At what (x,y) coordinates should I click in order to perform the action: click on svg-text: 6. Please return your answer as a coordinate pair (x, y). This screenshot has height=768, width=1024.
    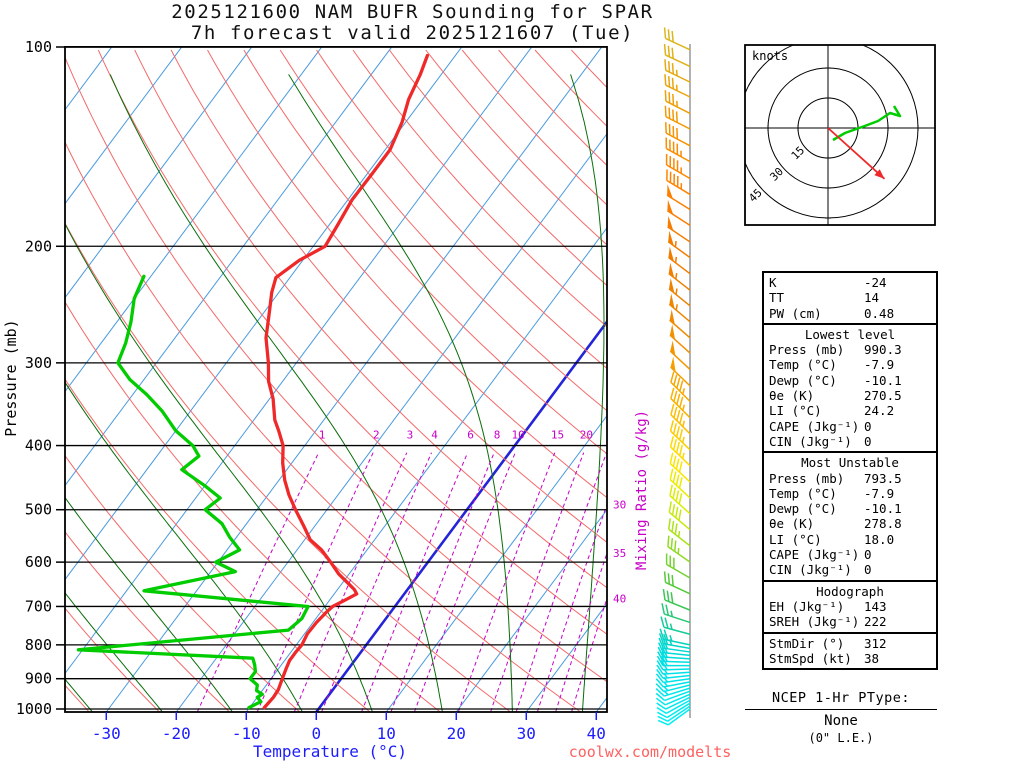
    Looking at the image, I should click on (470, 435).